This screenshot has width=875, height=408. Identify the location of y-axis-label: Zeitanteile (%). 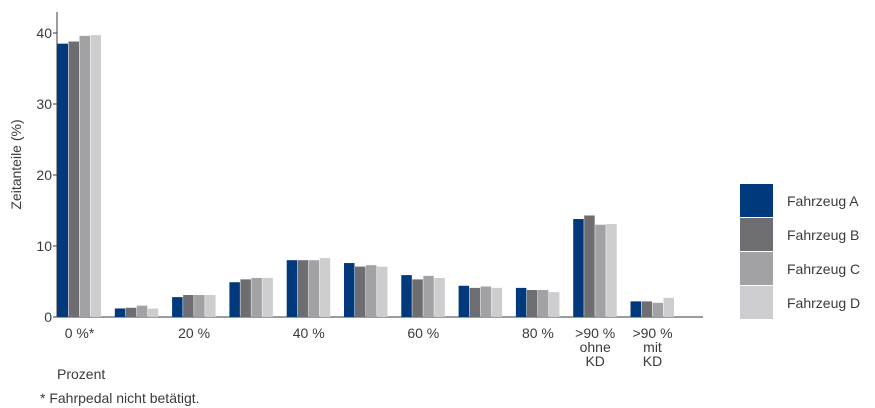
(16, 164).